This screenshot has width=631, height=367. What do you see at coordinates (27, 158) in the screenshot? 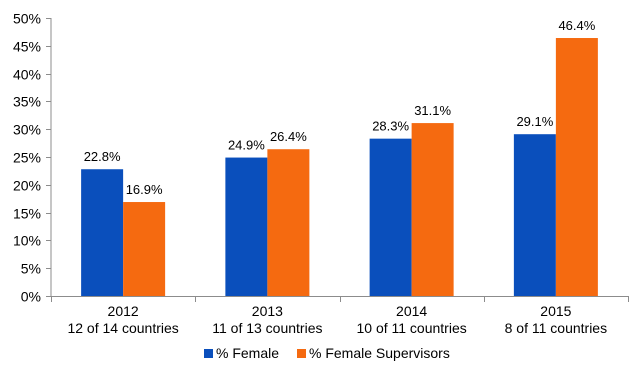
I see `y-tick-label: 25%` at bounding box center [27, 158].